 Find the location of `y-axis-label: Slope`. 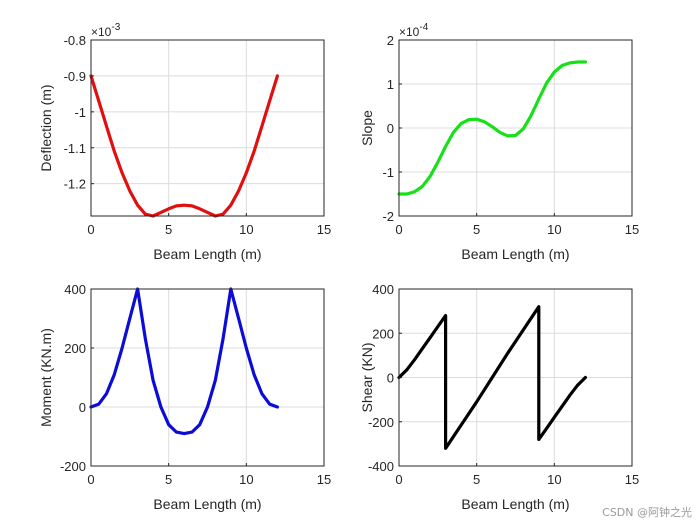

y-axis-label: Slope is located at coordinates (367, 128).